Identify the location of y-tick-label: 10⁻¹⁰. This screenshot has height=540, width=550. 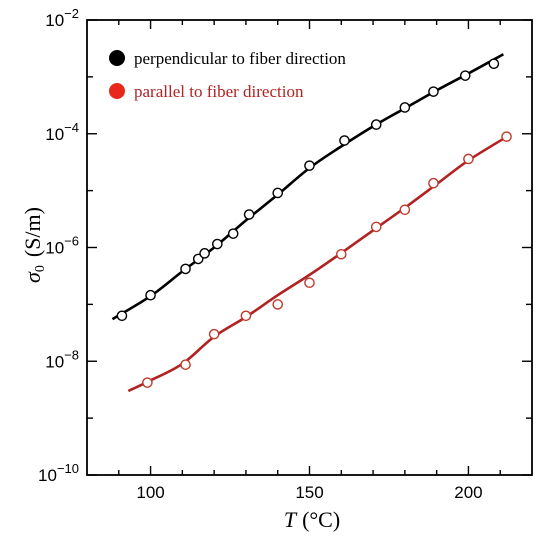
(58, 473).